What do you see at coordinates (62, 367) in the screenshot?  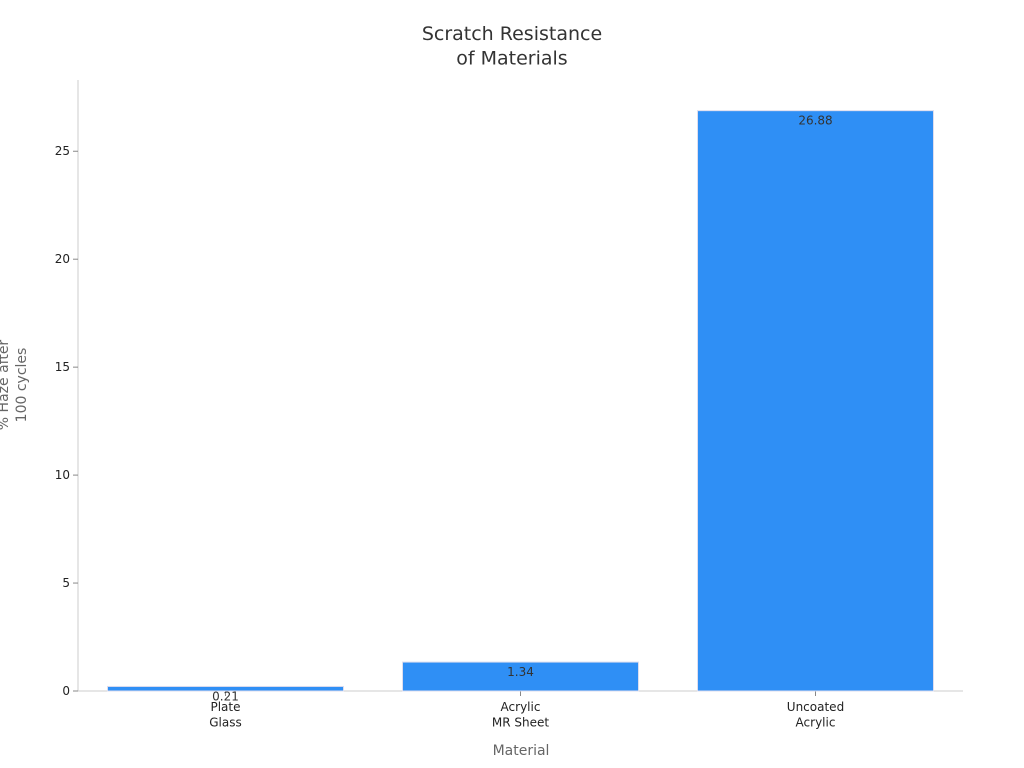 I see `y-tick-label: 15` at bounding box center [62, 367].